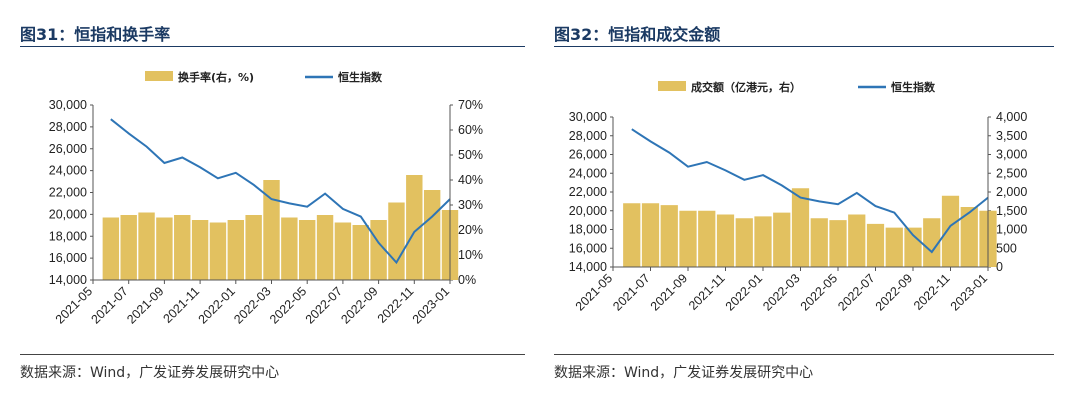  Describe the element at coordinates (252, 305) in the screenshot. I see `x-axis-tick-label: 2022-03` at that location.